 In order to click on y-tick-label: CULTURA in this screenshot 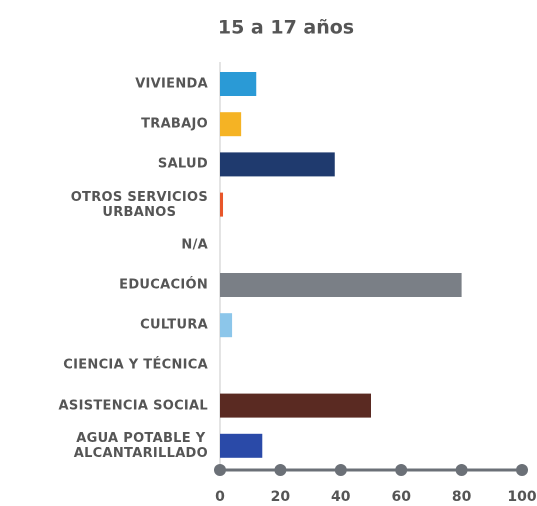, I will do `click(174, 325)`.